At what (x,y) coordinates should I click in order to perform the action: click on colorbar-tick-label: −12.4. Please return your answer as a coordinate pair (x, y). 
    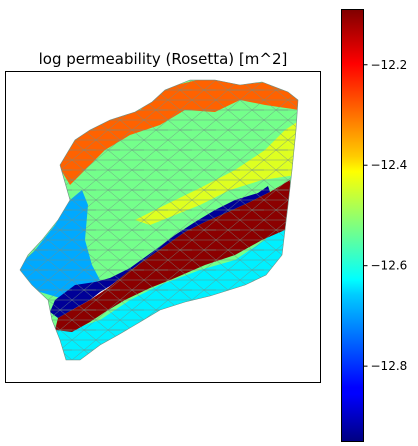
    Looking at the image, I should click on (389, 165).